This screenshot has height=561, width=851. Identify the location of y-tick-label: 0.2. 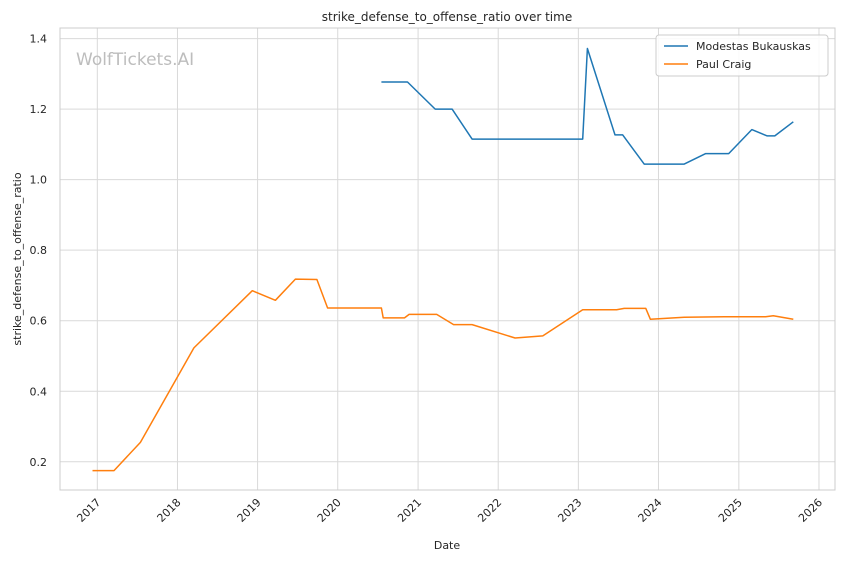
(39, 462).